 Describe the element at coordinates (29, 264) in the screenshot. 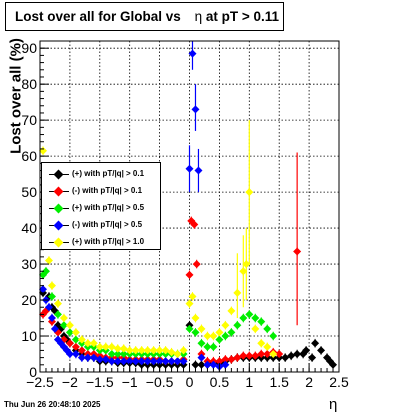

I see `y-tick-label: 30` at that location.